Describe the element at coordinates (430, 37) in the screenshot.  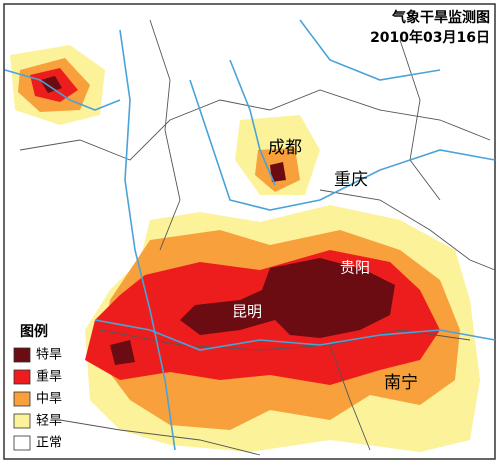
I see `map-date: 2010年03月16日` at that location.